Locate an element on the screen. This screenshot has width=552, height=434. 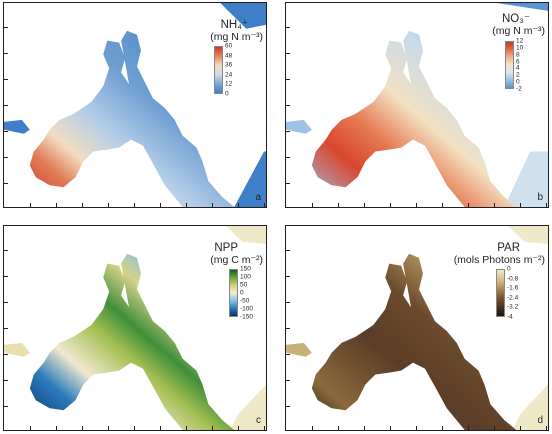
colorbar-ticks: 0 -0.8 -1.6 -2.4 -3.2 -4 is located at coordinates (518, 293).